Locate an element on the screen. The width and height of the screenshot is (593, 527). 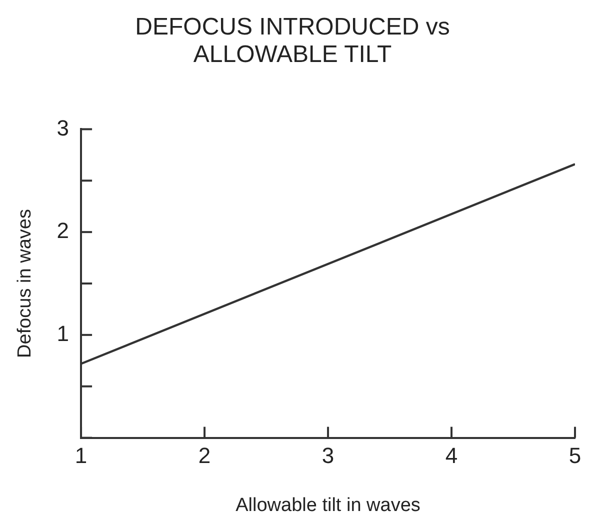
y-tick-label: 3 is located at coordinates (63, 127).